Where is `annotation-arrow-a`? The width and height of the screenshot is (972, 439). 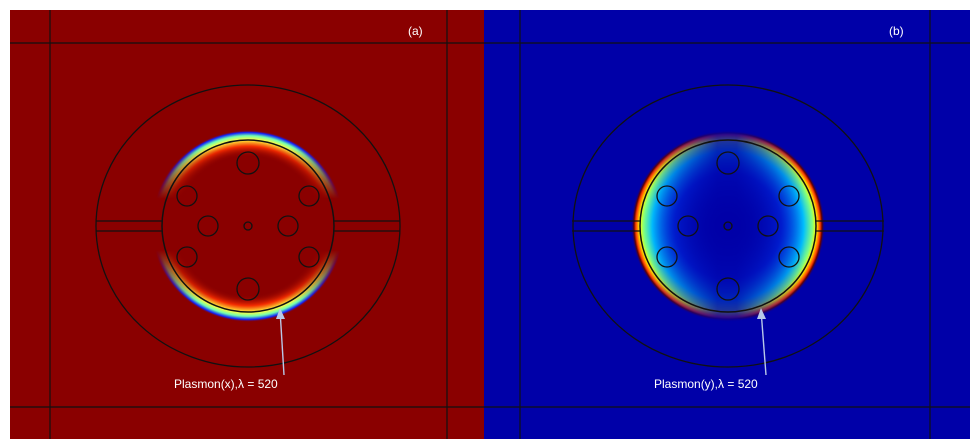 annotation-arrow-a is located at coordinates (282, 342).